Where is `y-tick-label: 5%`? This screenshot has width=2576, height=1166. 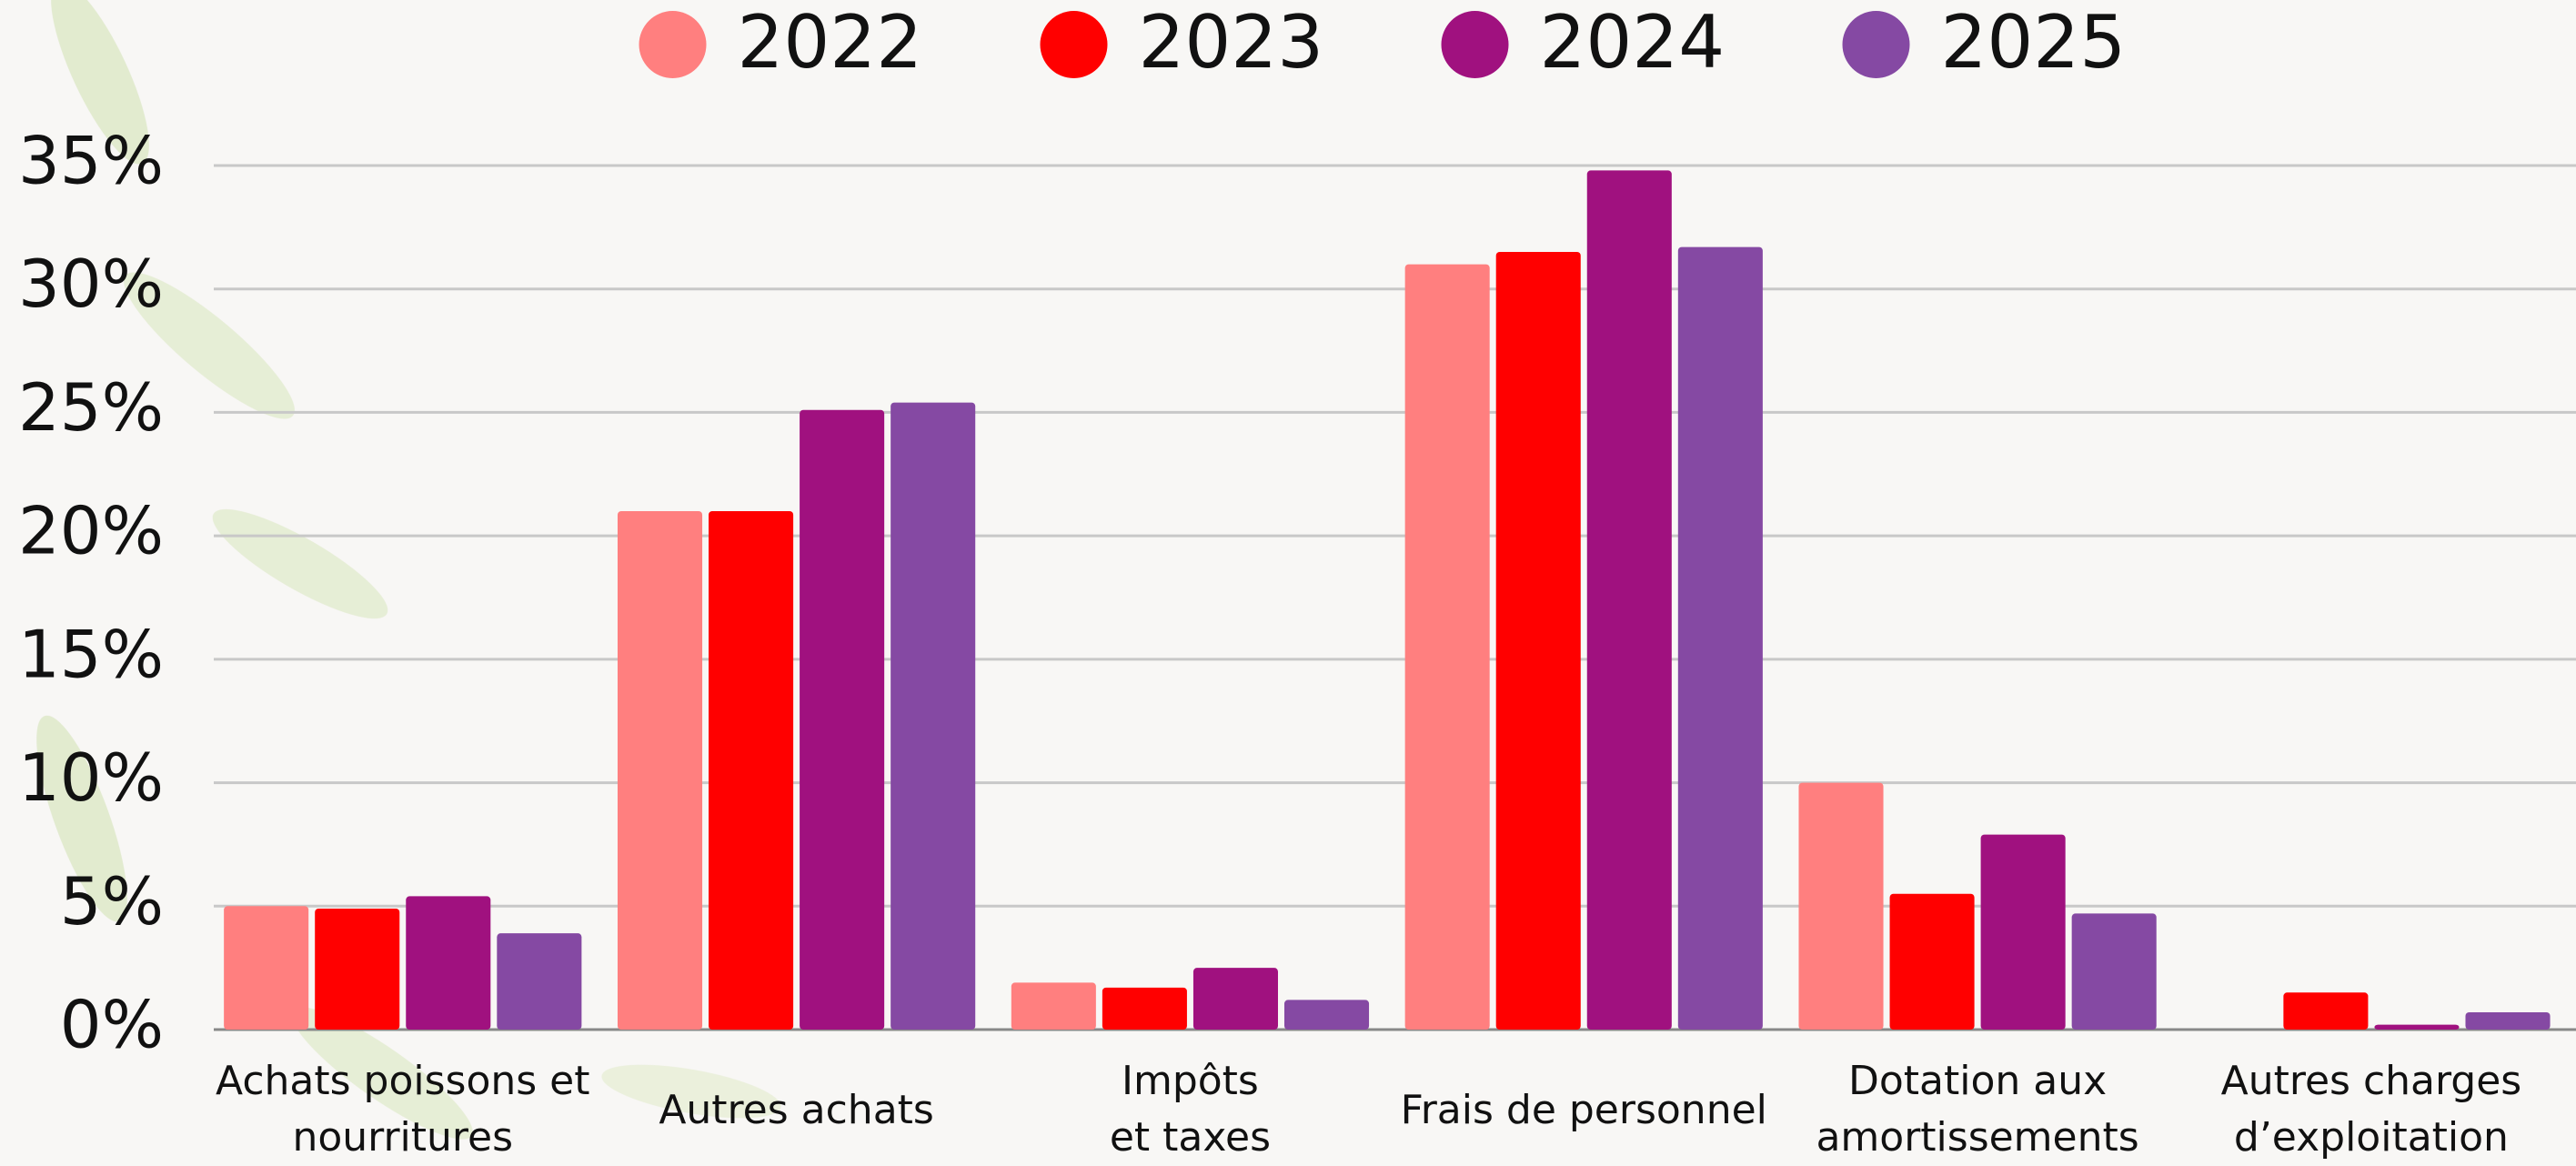
y-tick-label: 5% is located at coordinates (112, 901).